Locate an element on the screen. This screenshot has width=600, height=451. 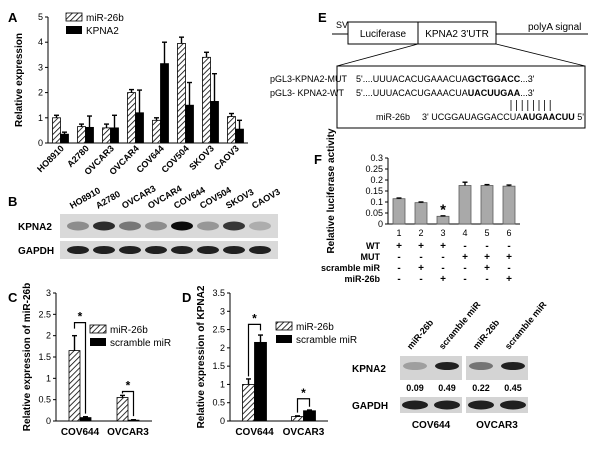
zoom-line-left is located at coordinates (377, 55).